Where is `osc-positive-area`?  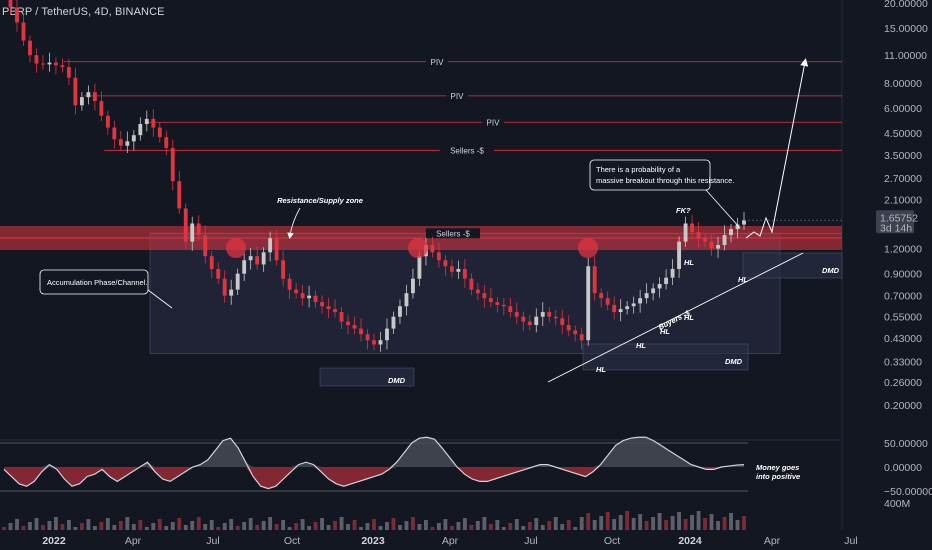 osc-positive-area is located at coordinates (374, 452).